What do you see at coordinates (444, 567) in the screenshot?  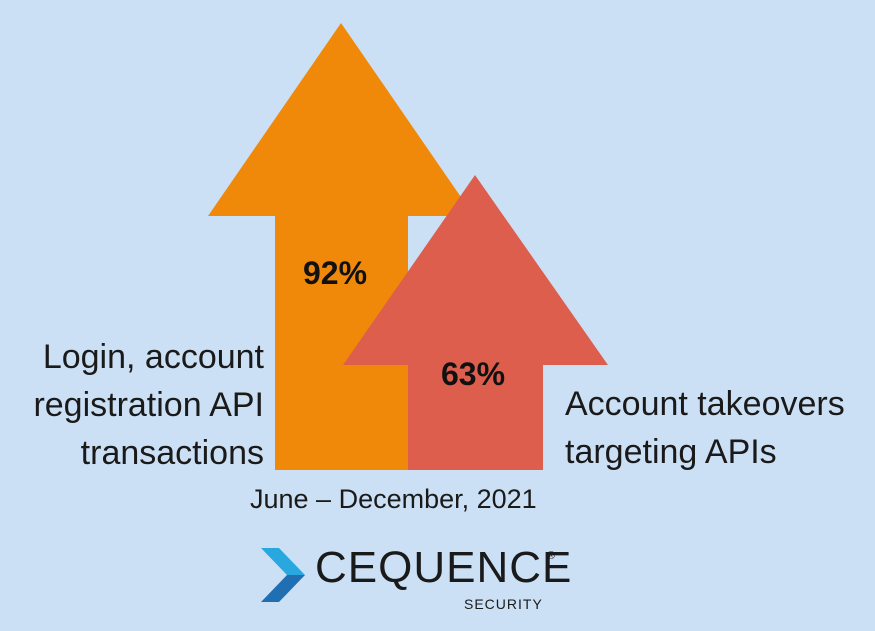 I see `logo-wordmark: CEQUENCE` at bounding box center [444, 567].